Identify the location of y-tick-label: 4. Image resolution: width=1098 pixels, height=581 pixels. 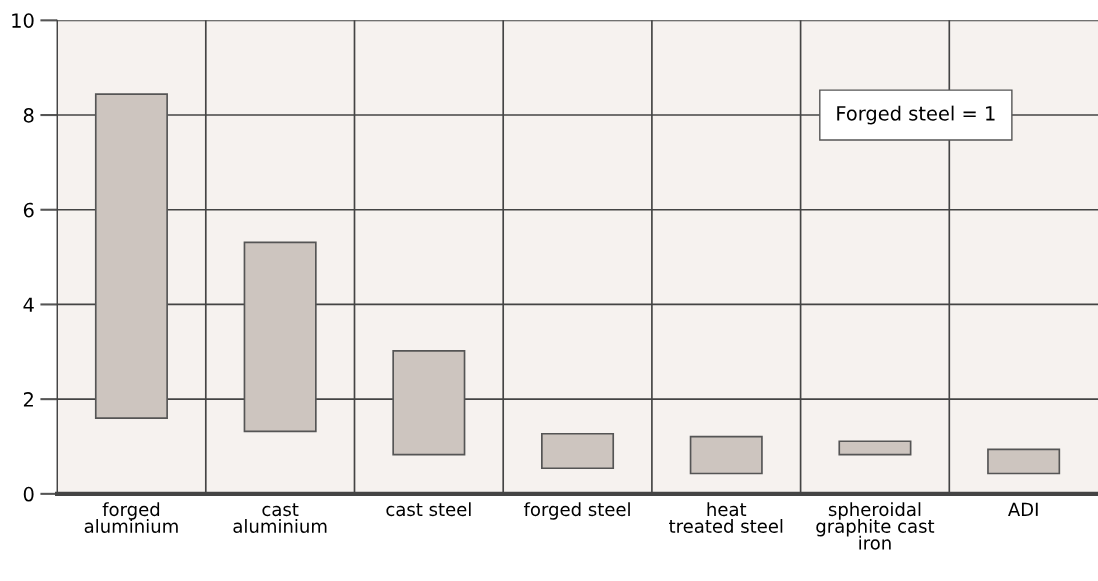
(28, 304).